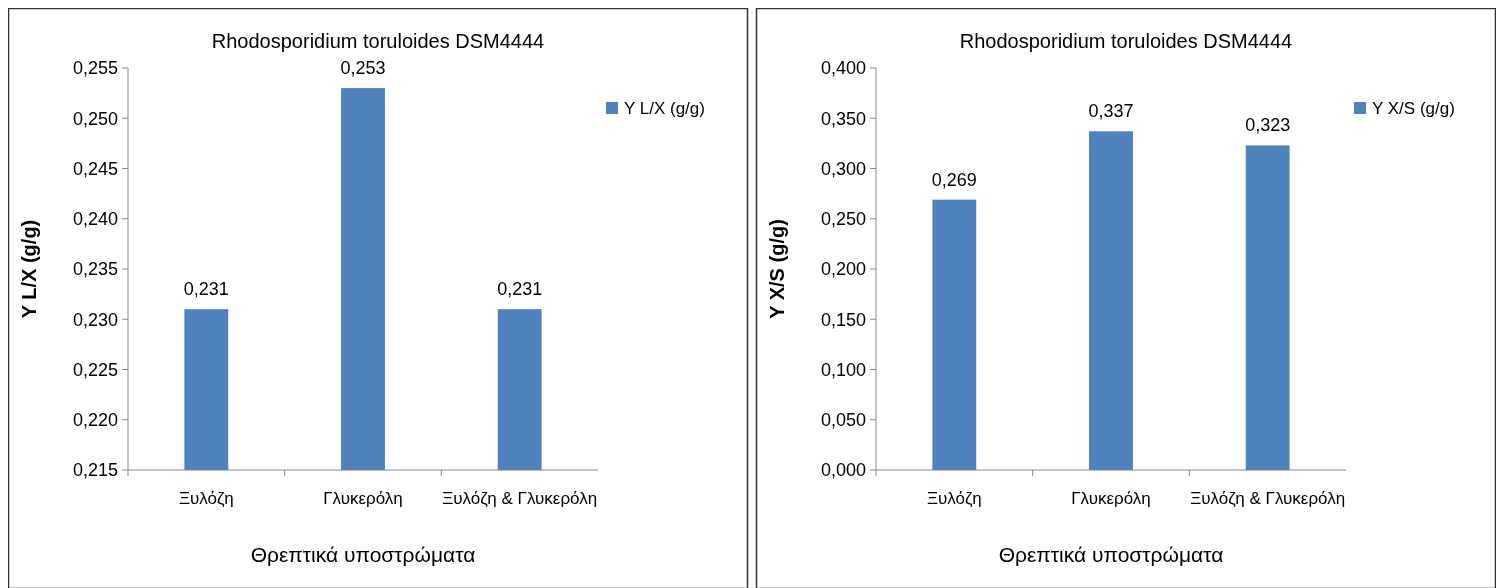  What do you see at coordinates (954, 179) in the screenshot?
I see `data-label: 0,269` at bounding box center [954, 179].